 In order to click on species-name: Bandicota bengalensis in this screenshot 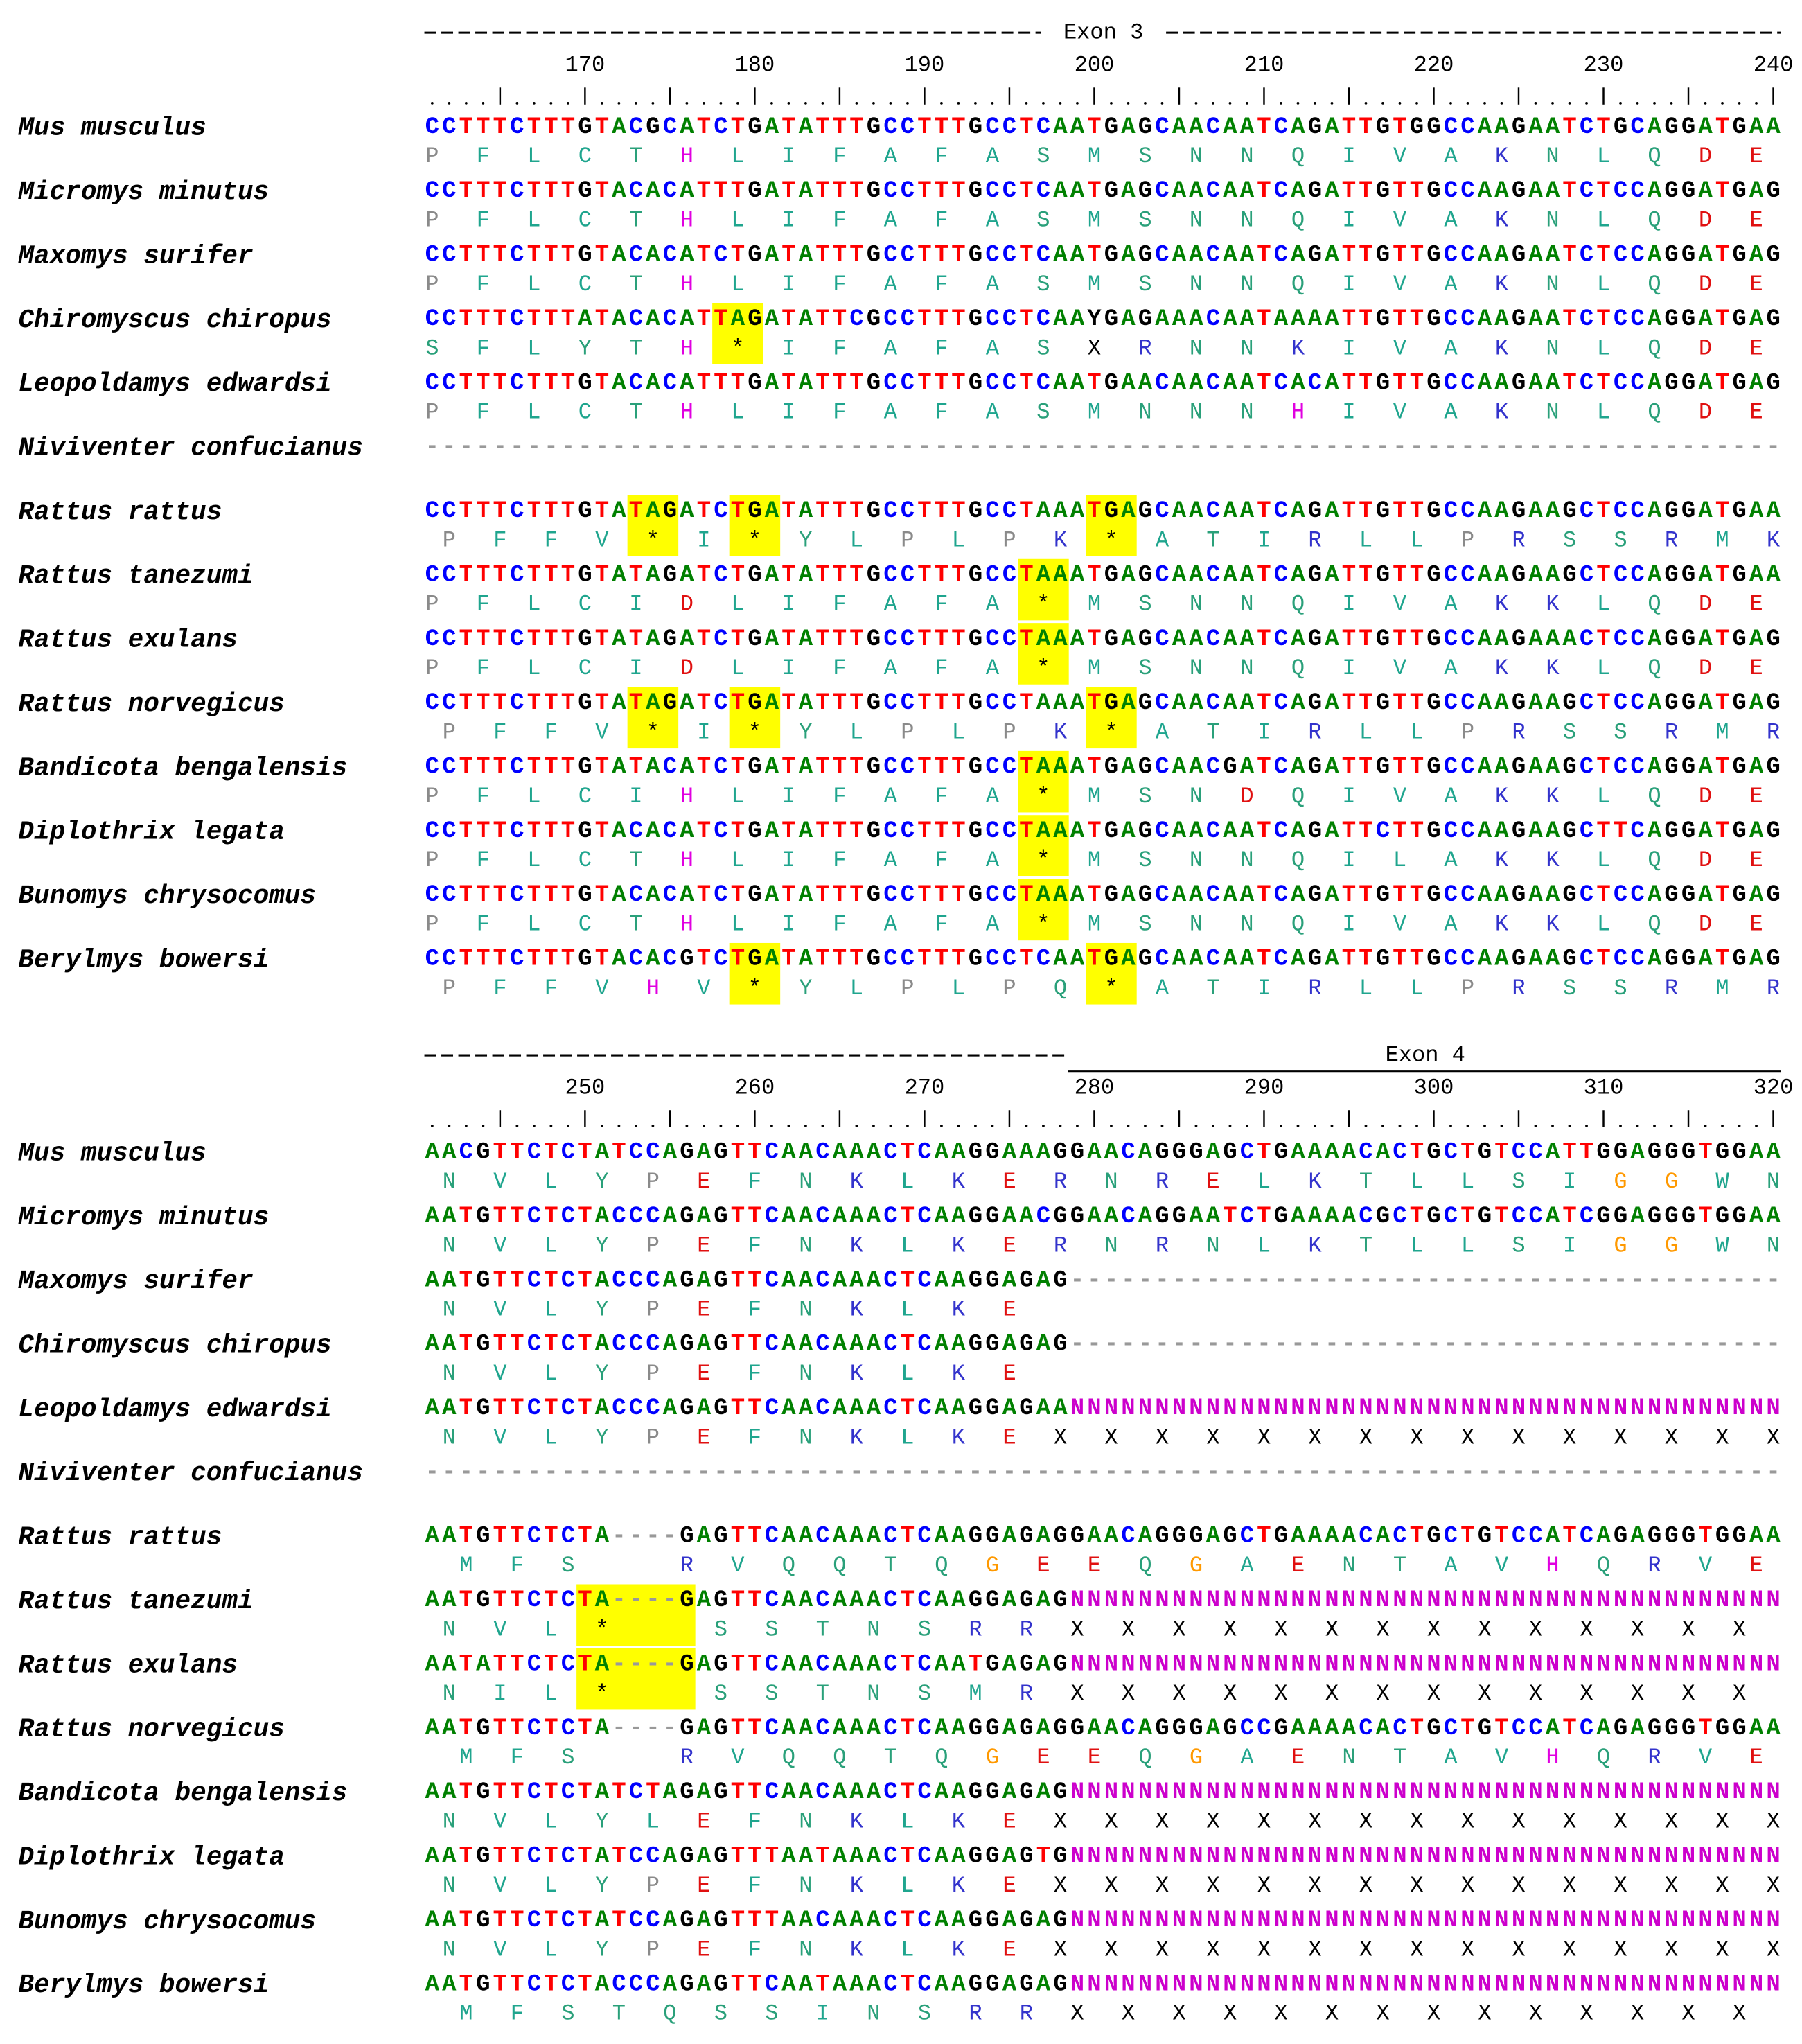, I will do `click(182, 1793)`.